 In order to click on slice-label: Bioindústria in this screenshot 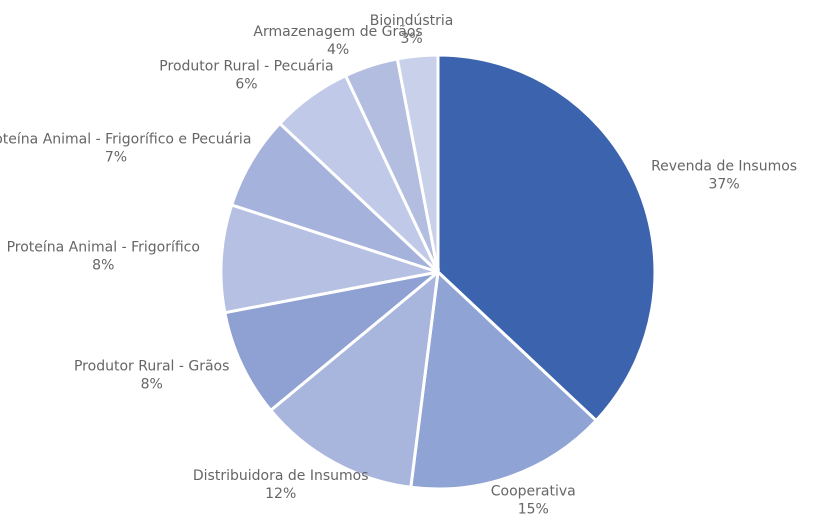, I will do `click(412, 21)`.